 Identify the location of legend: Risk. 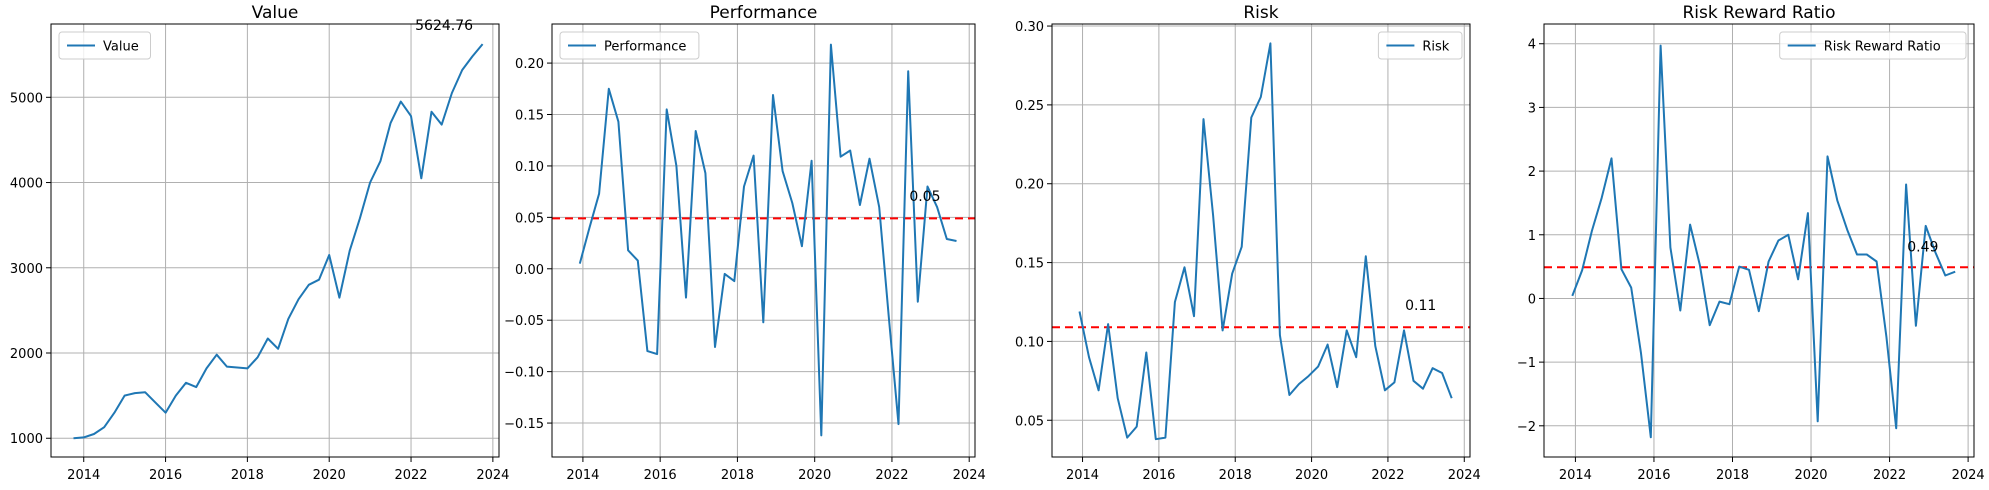
(1420, 45).